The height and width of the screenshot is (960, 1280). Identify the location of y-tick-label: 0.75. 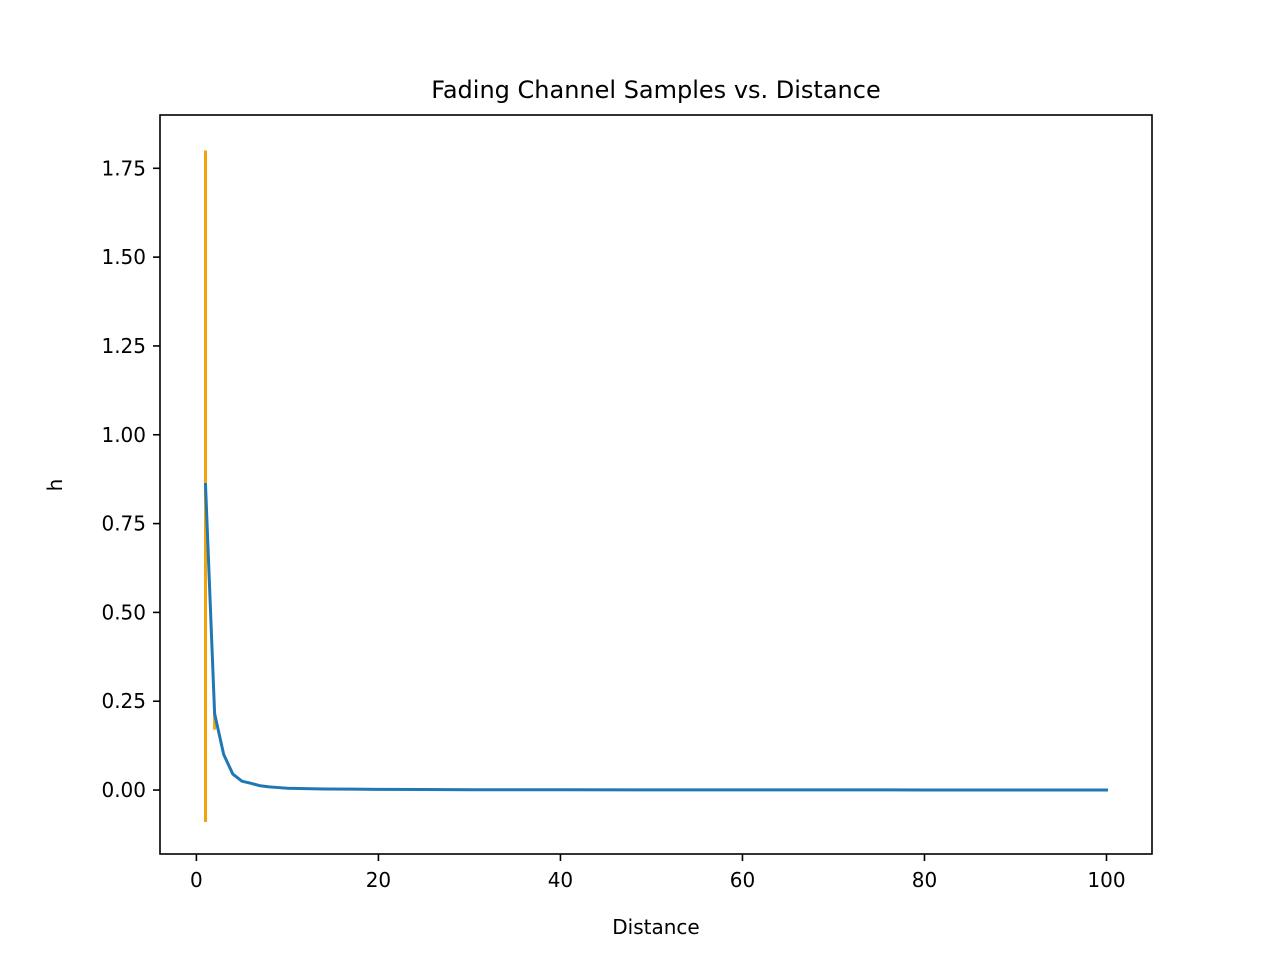
(123, 524).